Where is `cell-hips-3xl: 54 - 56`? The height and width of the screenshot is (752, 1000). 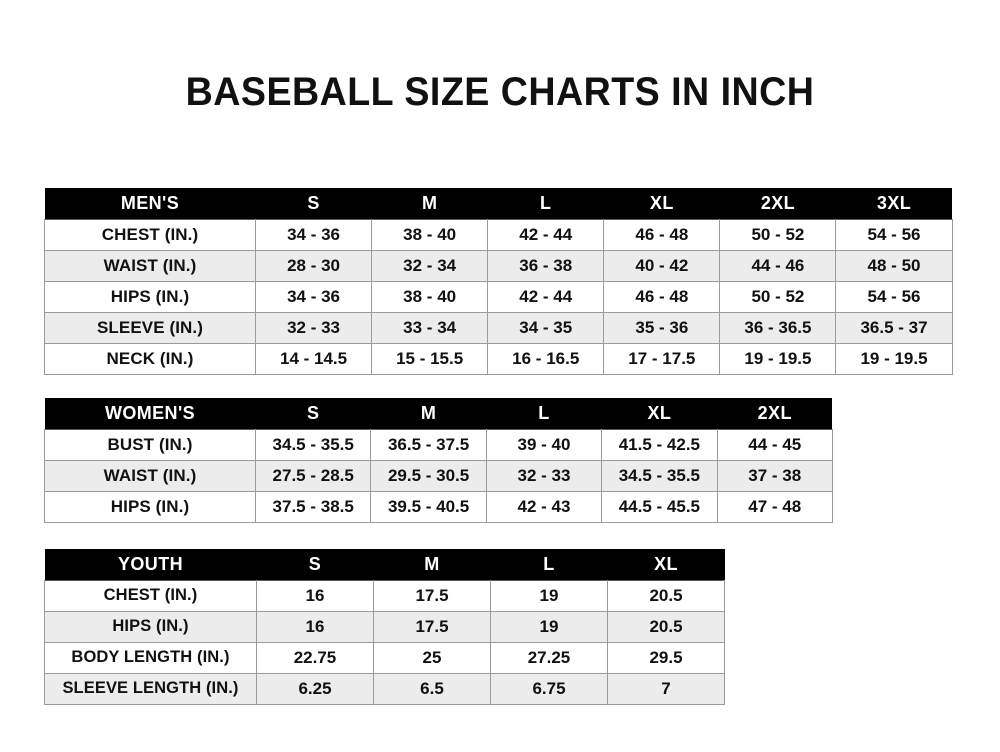 cell-hips-3xl: 54 - 56 is located at coordinates (894, 297).